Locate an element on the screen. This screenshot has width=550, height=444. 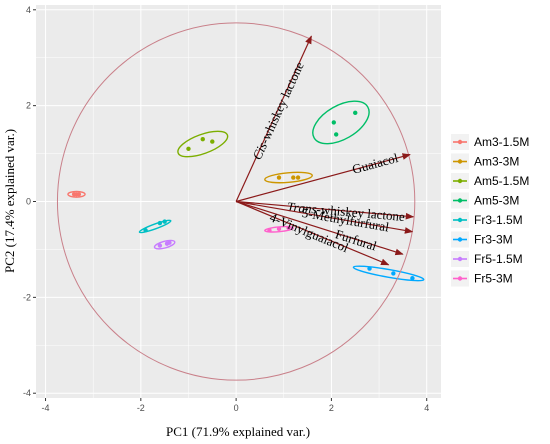
loading-arrow-4-Vinylguaiacol is located at coordinates (312, 233).